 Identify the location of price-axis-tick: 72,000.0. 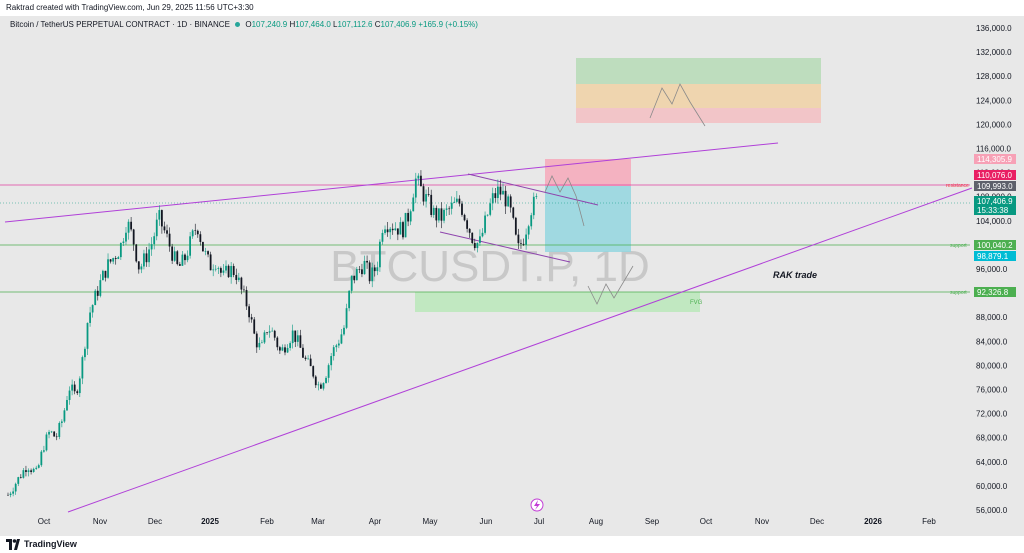
(992, 414).